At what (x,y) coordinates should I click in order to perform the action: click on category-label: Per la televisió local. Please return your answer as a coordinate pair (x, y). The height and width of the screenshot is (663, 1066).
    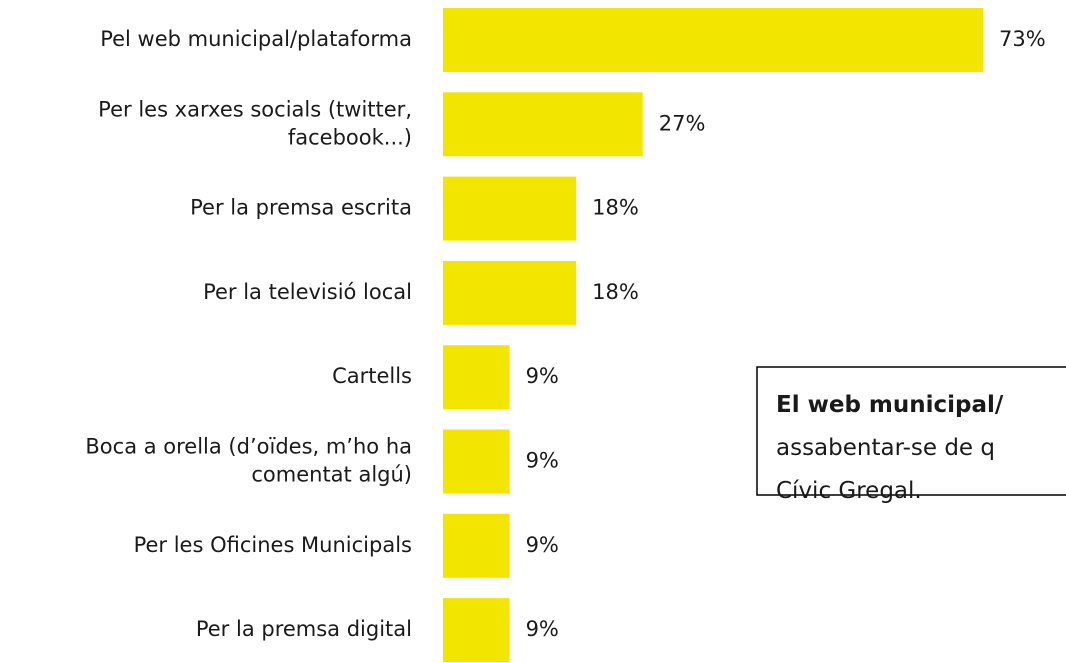
    Looking at the image, I should click on (307, 292).